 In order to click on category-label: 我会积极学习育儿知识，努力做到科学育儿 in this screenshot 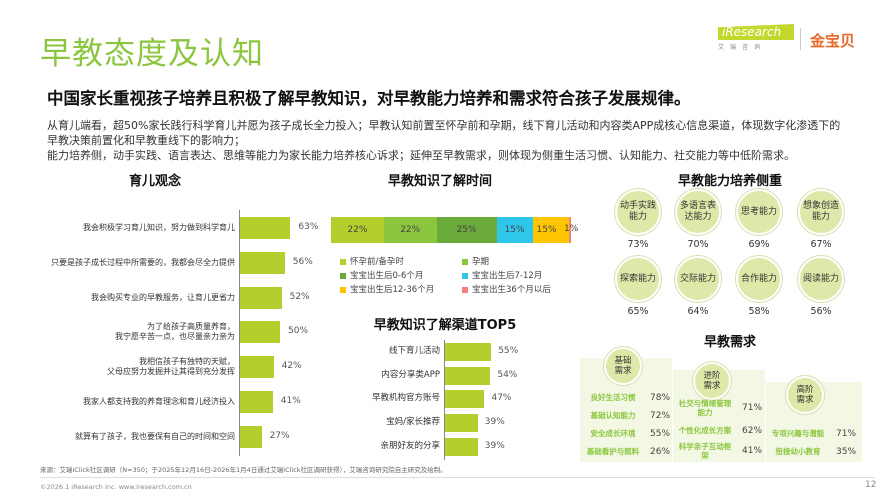, I will do `click(159, 227)`.